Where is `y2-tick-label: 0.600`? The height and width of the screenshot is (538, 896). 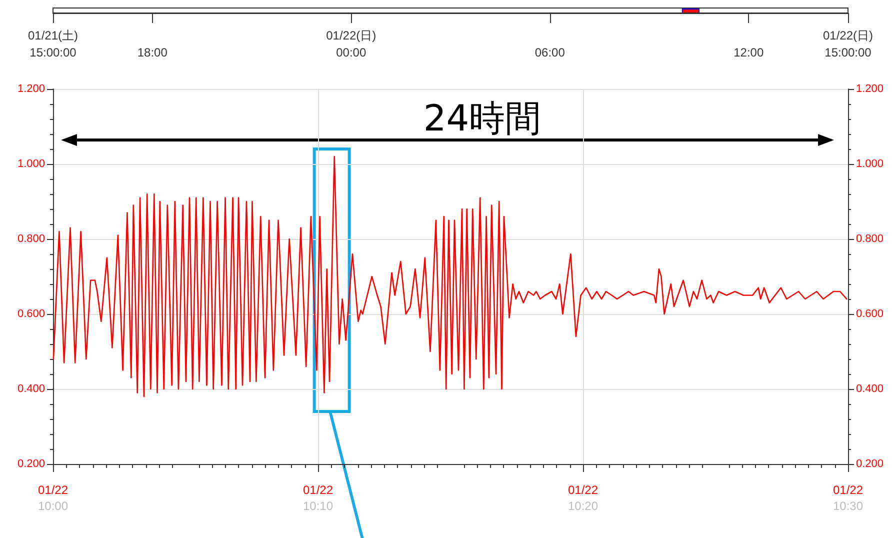 y2-tick-label: 0.600 is located at coordinates (870, 314).